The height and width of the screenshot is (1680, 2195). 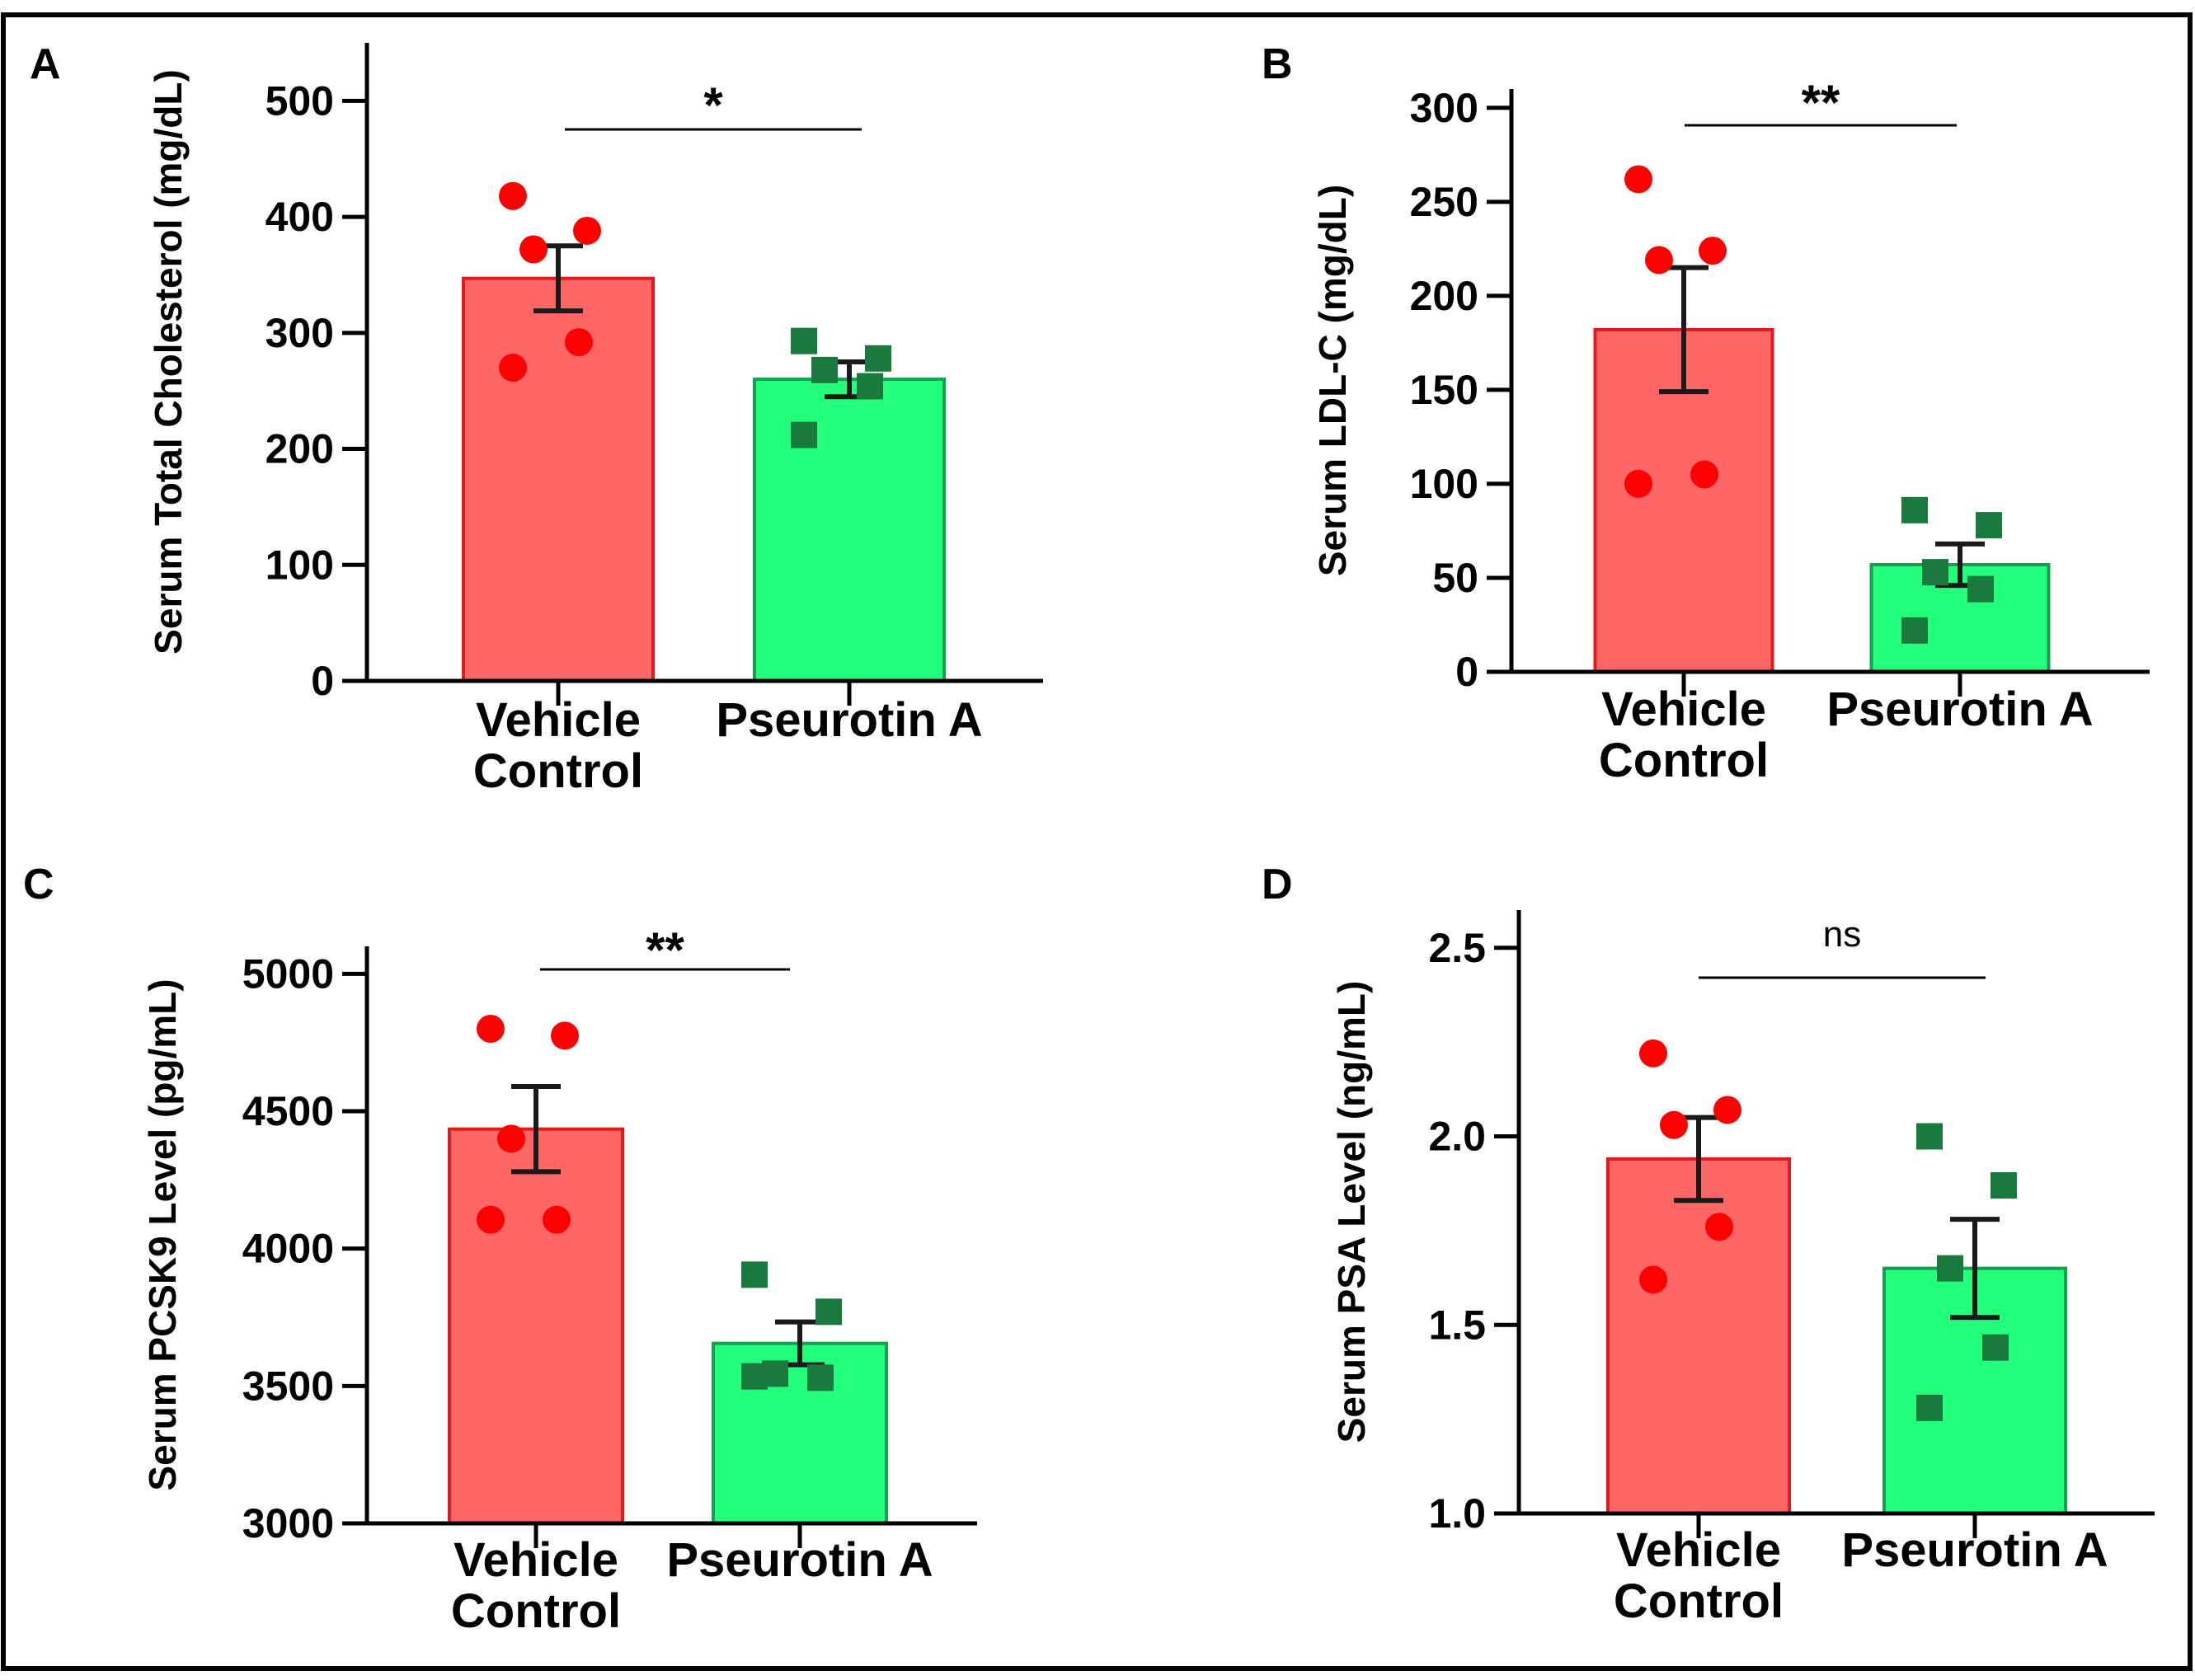 What do you see at coordinates (288, 973) in the screenshot?
I see `y-tick-label: 5000` at bounding box center [288, 973].